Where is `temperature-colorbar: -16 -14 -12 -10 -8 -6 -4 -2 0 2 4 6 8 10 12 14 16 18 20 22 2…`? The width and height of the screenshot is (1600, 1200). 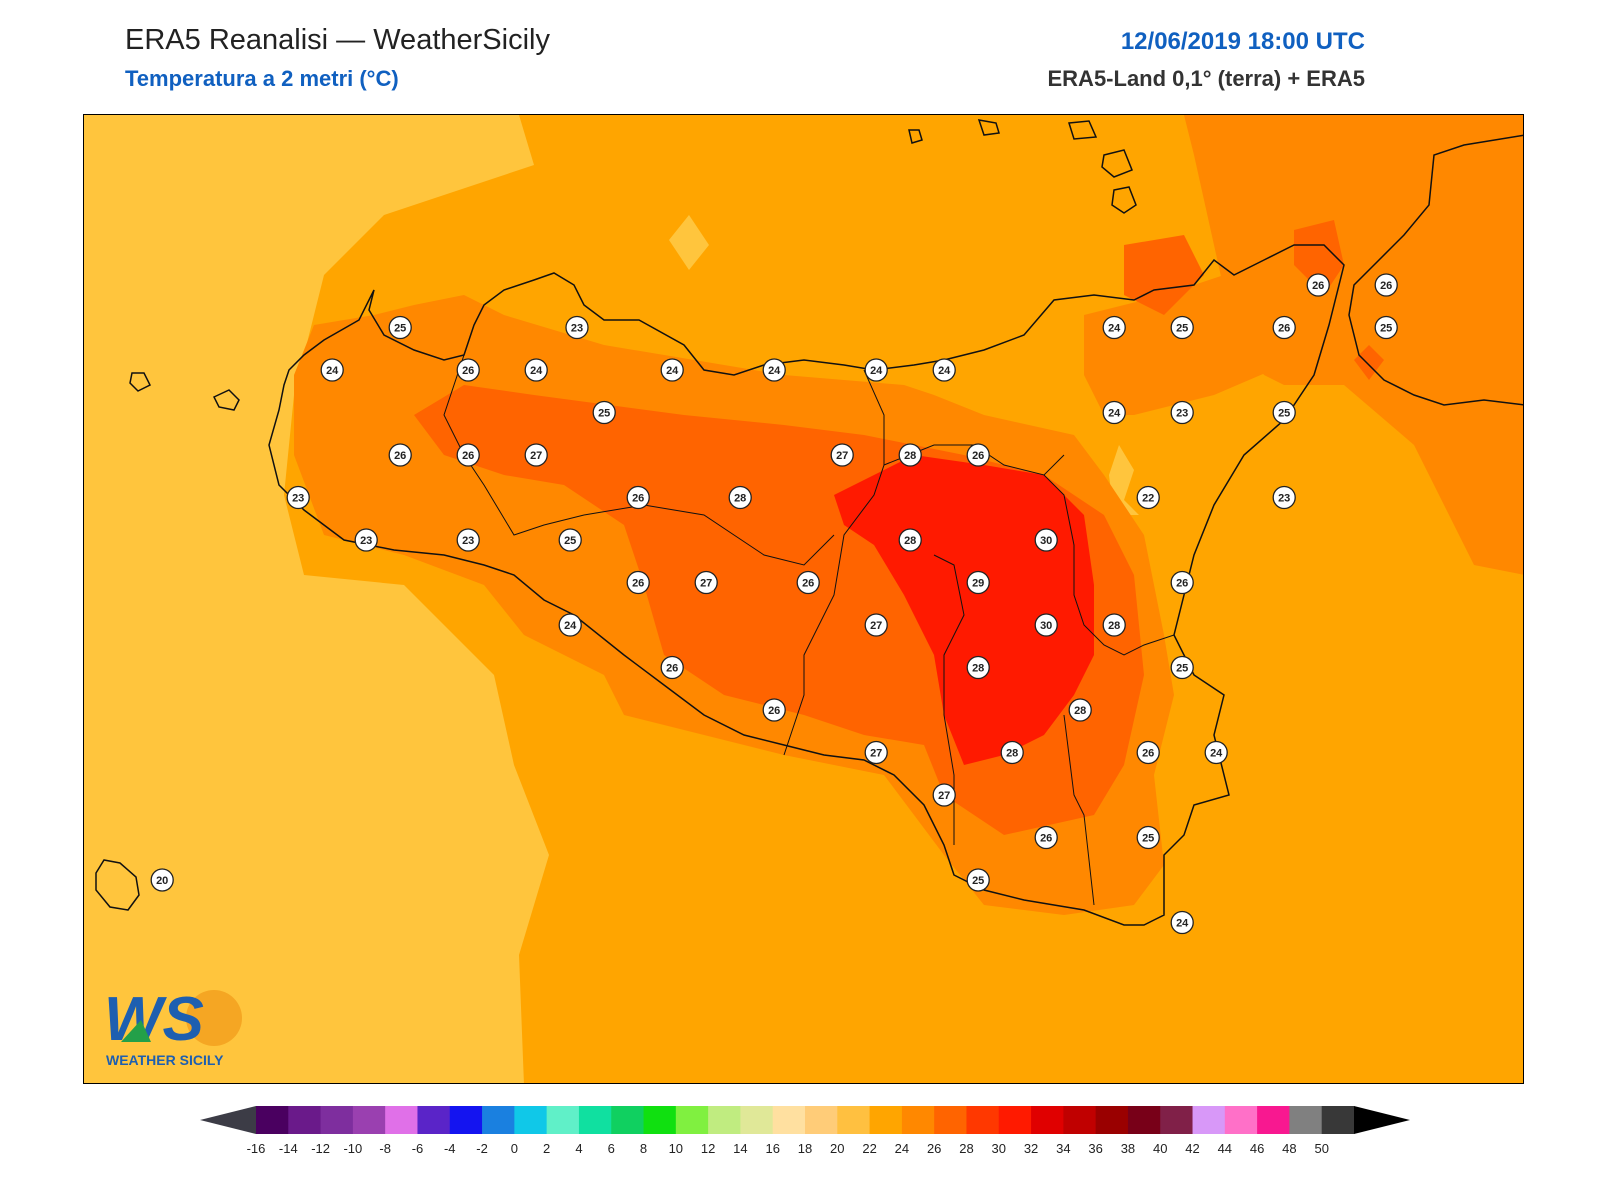
temperature-colorbar: -16 -14 -12 -10 -8 -6 -4 -2 0 2 4 6 8 10 12 14 16 18 20 22 2… is located at coordinates (805, 1131).